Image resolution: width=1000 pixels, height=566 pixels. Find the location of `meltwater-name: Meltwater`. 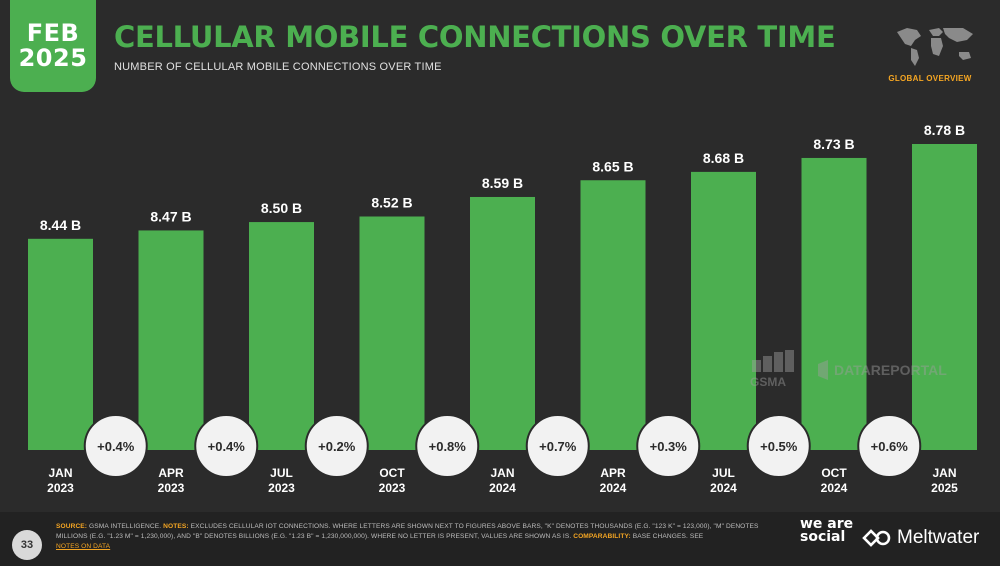

meltwater-name: Meltwater is located at coordinates (938, 537).